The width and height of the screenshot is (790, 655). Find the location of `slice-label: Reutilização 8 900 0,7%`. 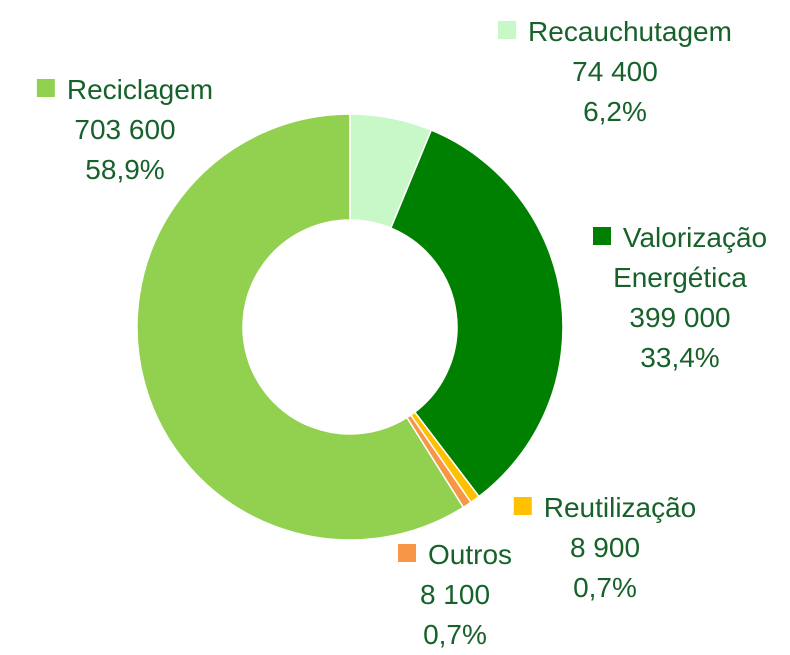

slice-label: Reutilização 8 900 0,7% is located at coordinates (605, 548).